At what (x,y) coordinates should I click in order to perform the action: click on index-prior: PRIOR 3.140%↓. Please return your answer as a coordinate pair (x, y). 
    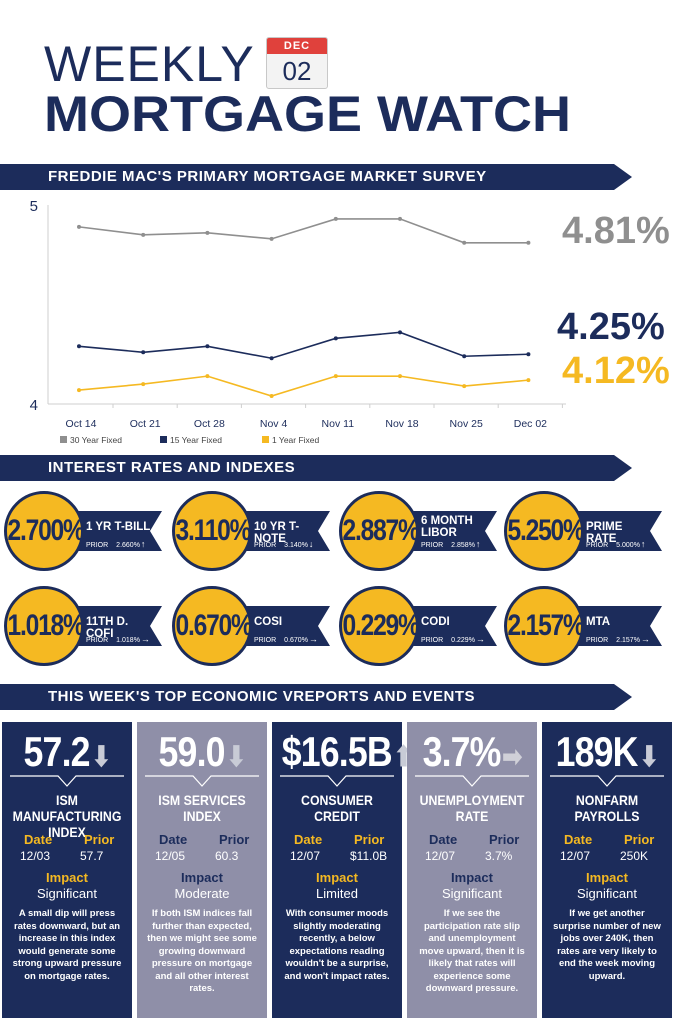
    Looking at the image, I should click on (283, 544).